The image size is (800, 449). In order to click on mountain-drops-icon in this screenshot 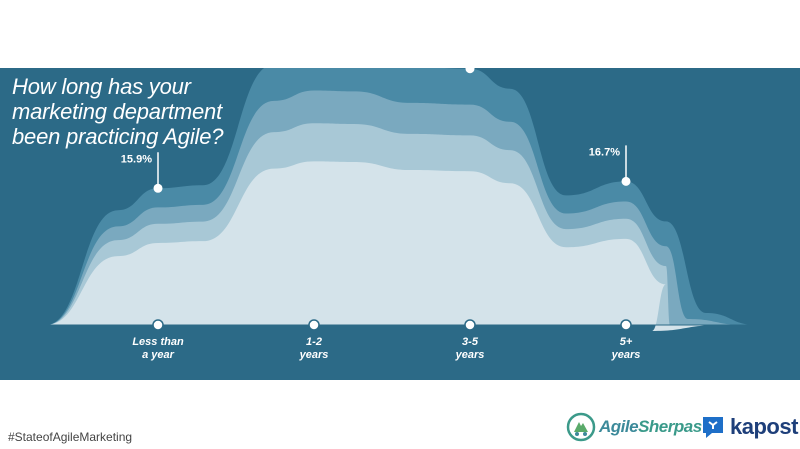, I will do `click(581, 427)`.